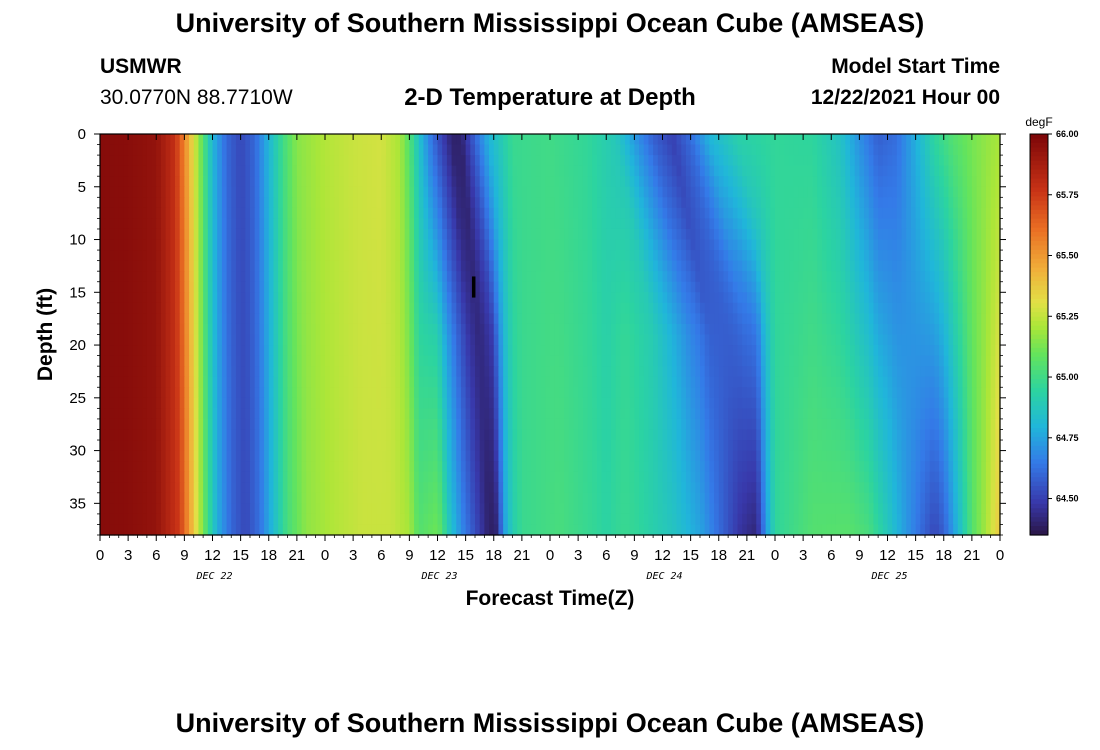 This screenshot has height=750, width=1100. Describe the element at coordinates (905, 97) in the screenshot. I see `model-start-value: 12/22/2021 Hour 00` at that location.